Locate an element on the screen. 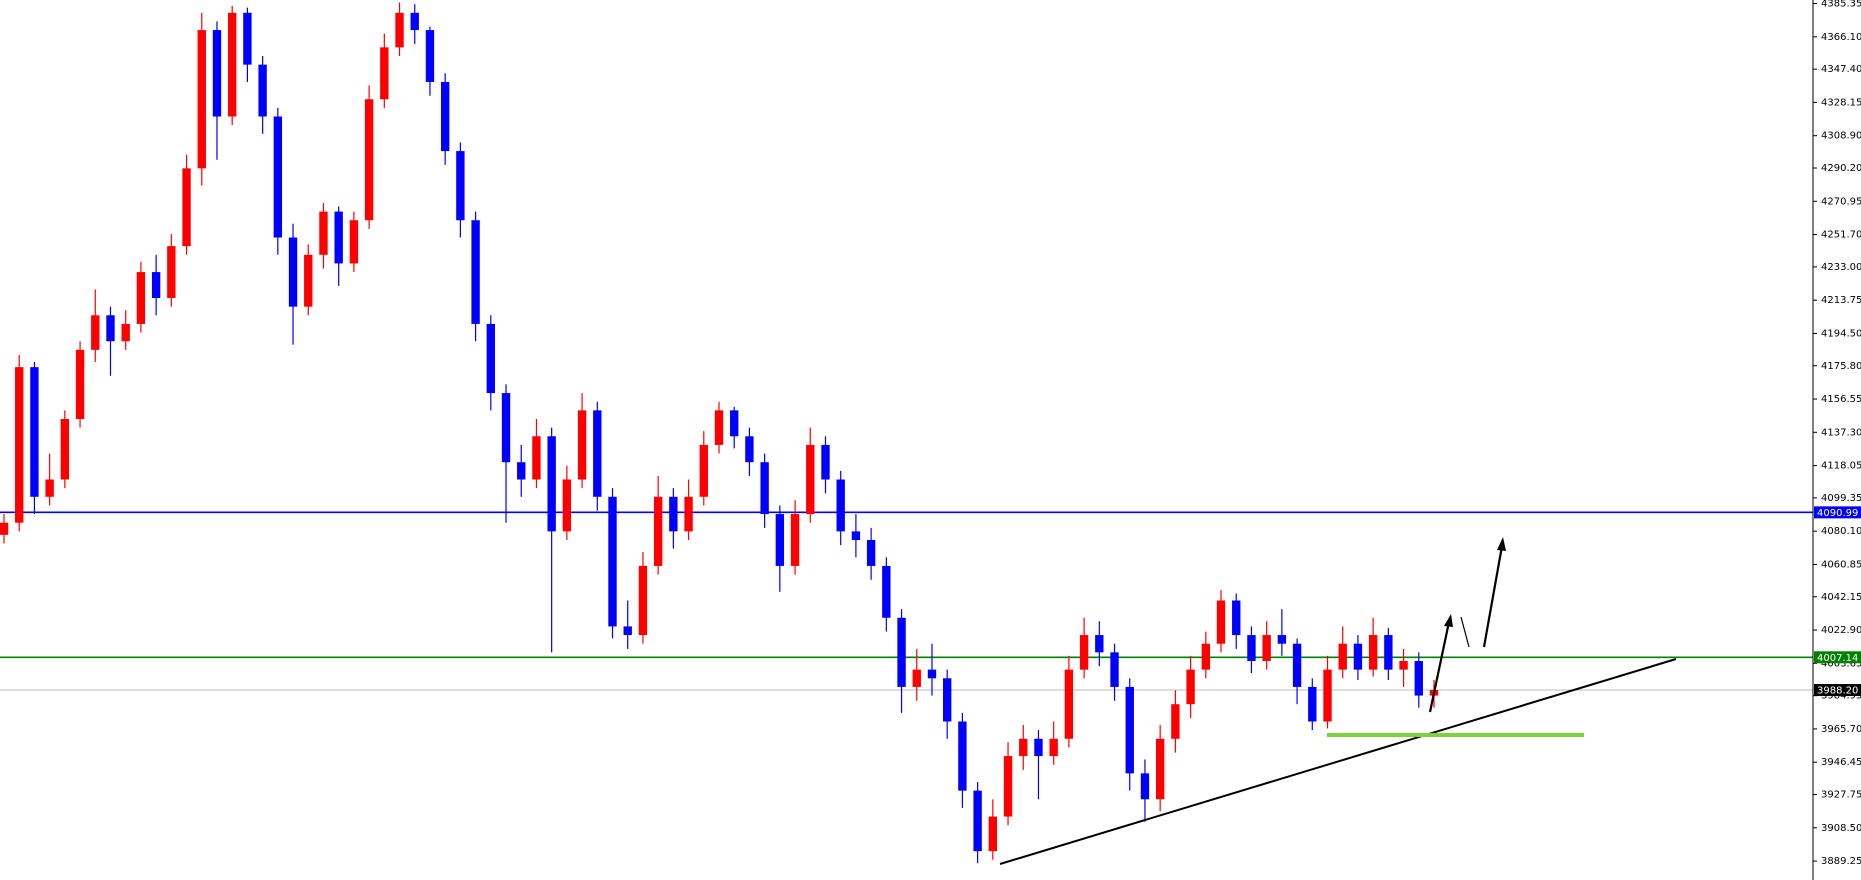 The height and width of the screenshot is (880, 1861). y-tick-label: 4080.10 is located at coordinates (1841, 531).